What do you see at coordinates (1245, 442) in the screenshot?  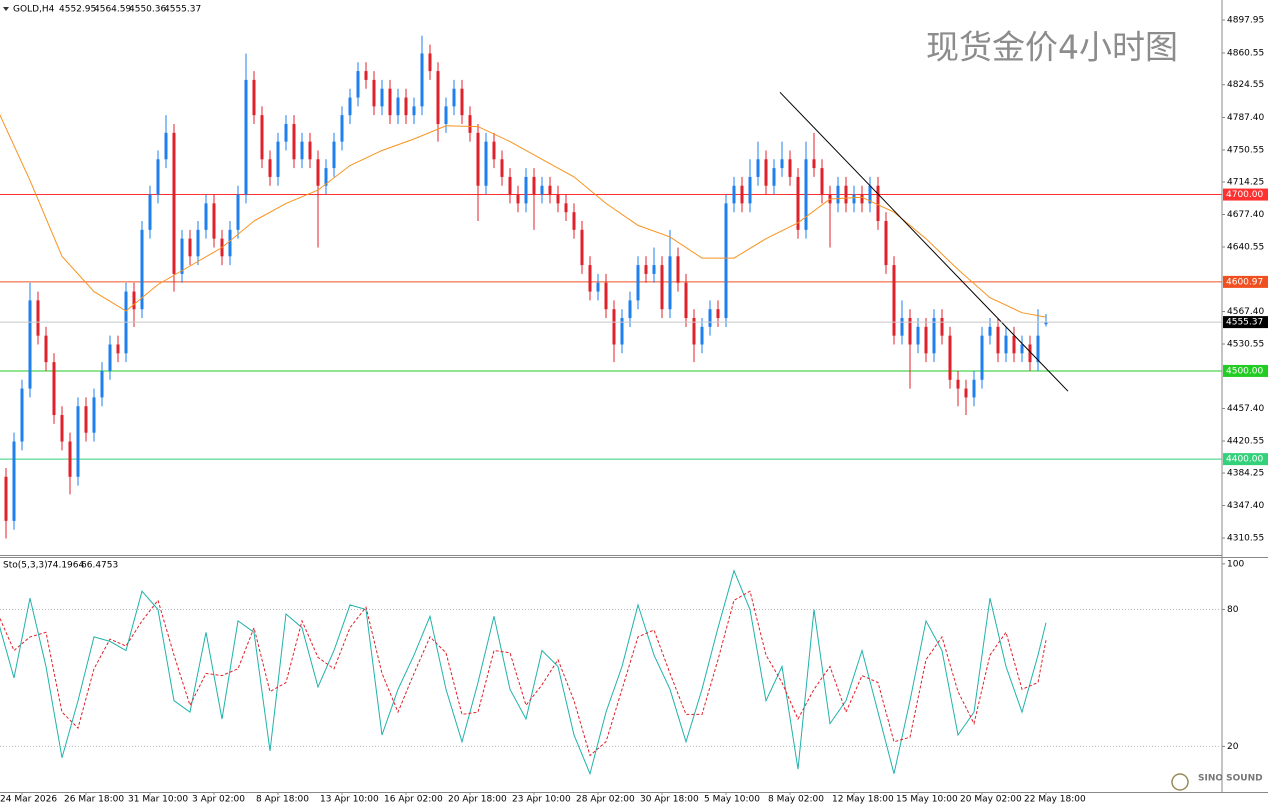 I see `y-tick-label: 4420.55` at bounding box center [1245, 442].